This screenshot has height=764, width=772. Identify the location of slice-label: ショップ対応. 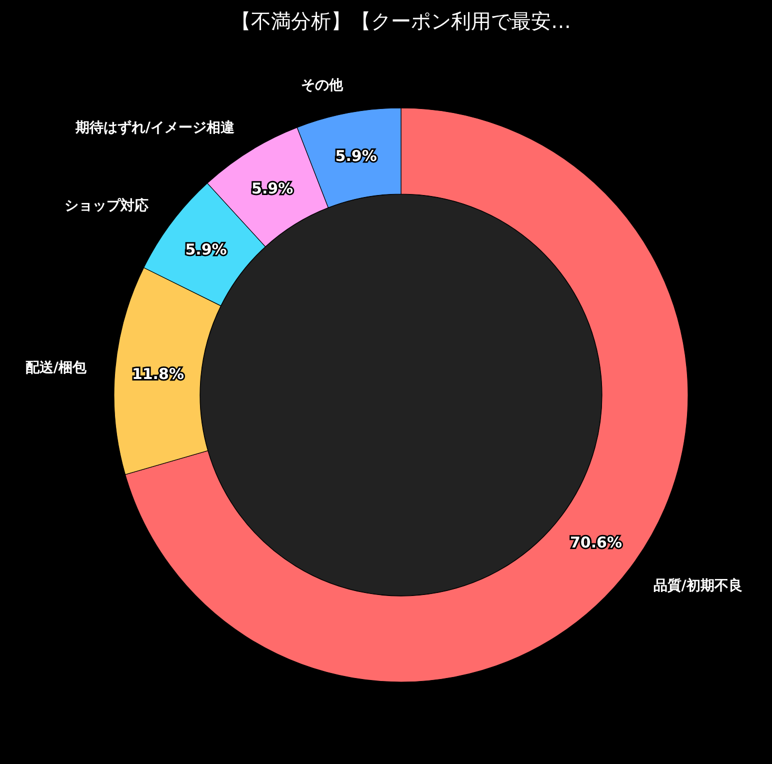
(106, 205).